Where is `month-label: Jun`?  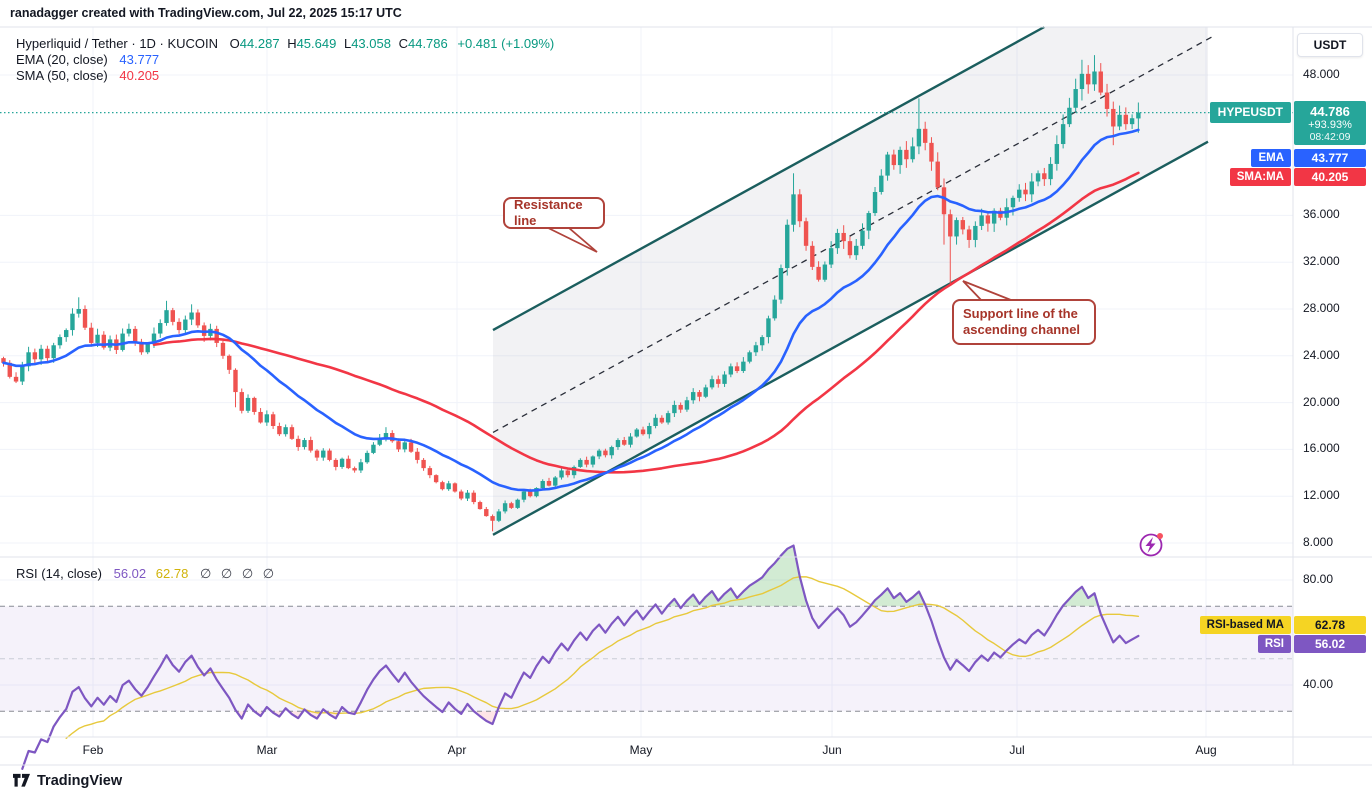
month-label: Jun is located at coordinates (832, 750).